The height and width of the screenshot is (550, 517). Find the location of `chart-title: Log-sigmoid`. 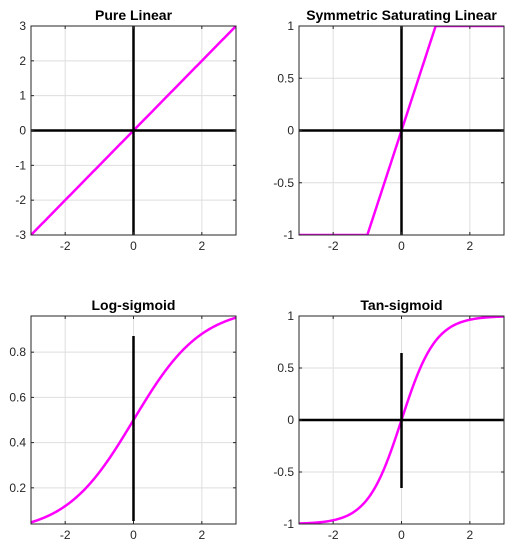

chart-title: Log-sigmoid is located at coordinates (134, 305).